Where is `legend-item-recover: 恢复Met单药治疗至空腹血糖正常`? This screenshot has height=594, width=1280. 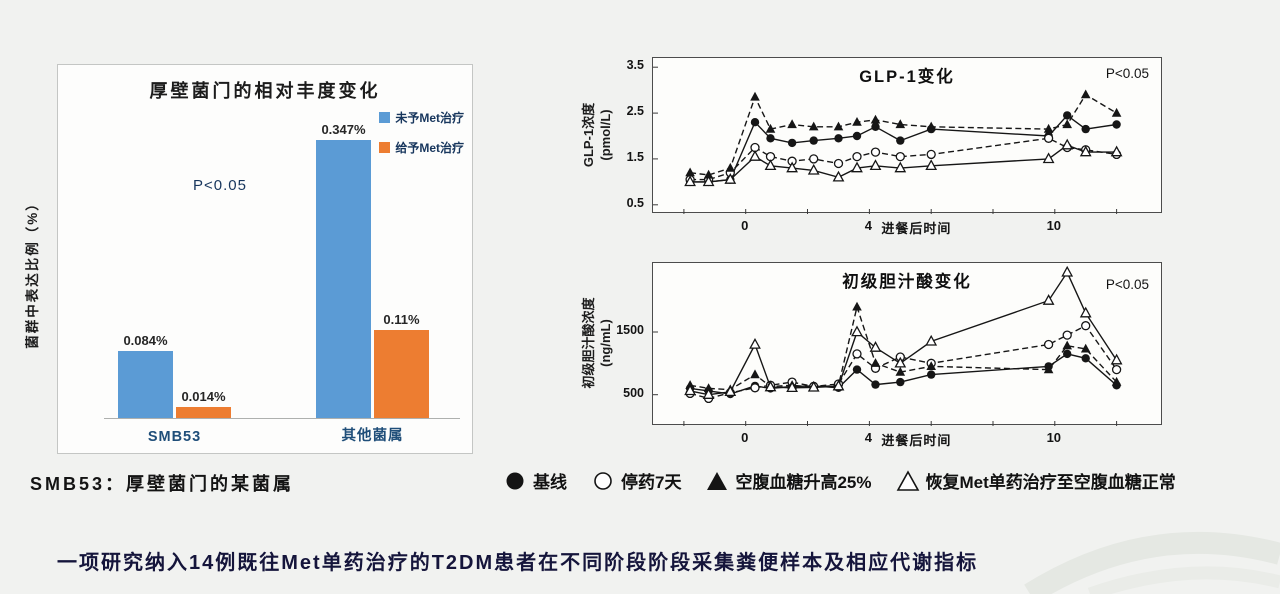 legend-item-recover: 恢复Met单药治疗至空腹血糖正常 is located at coordinates (1036, 480).